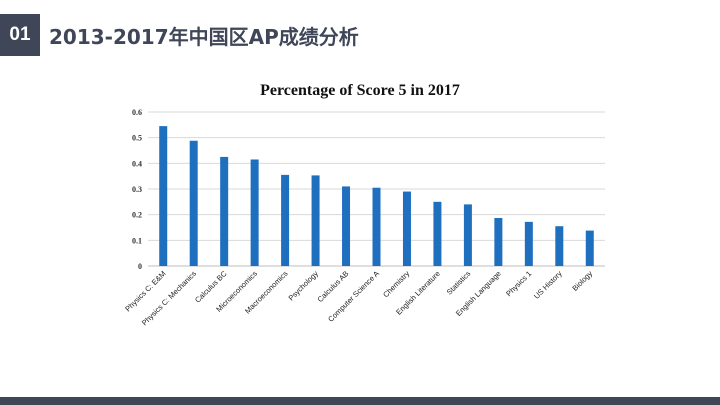 Image resolution: width=720 pixels, height=405 pixels. Describe the element at coordinates (137, 240) in the screenshot. I see `y-tick-label: 0.1` at that location.